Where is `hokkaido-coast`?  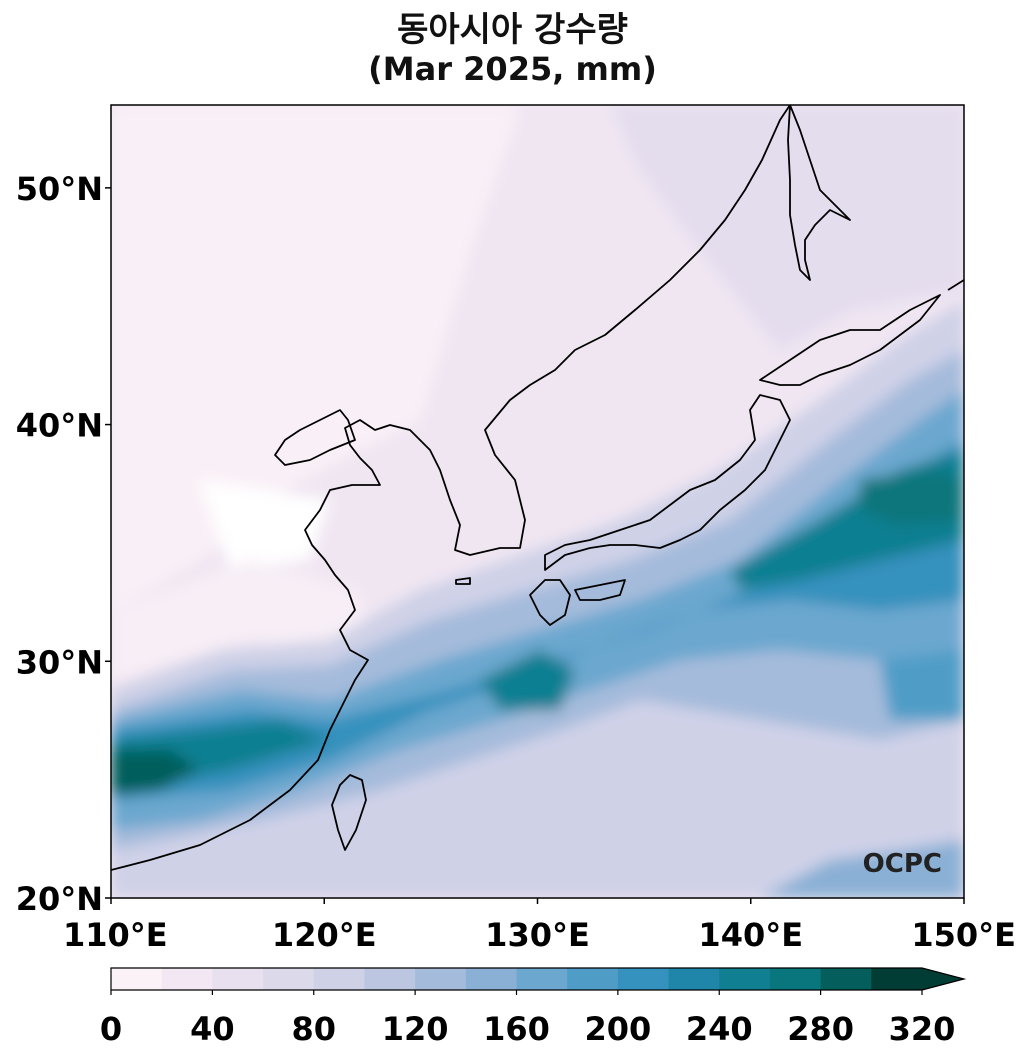 hokkaido-coast is located at coordinates (850, 340).